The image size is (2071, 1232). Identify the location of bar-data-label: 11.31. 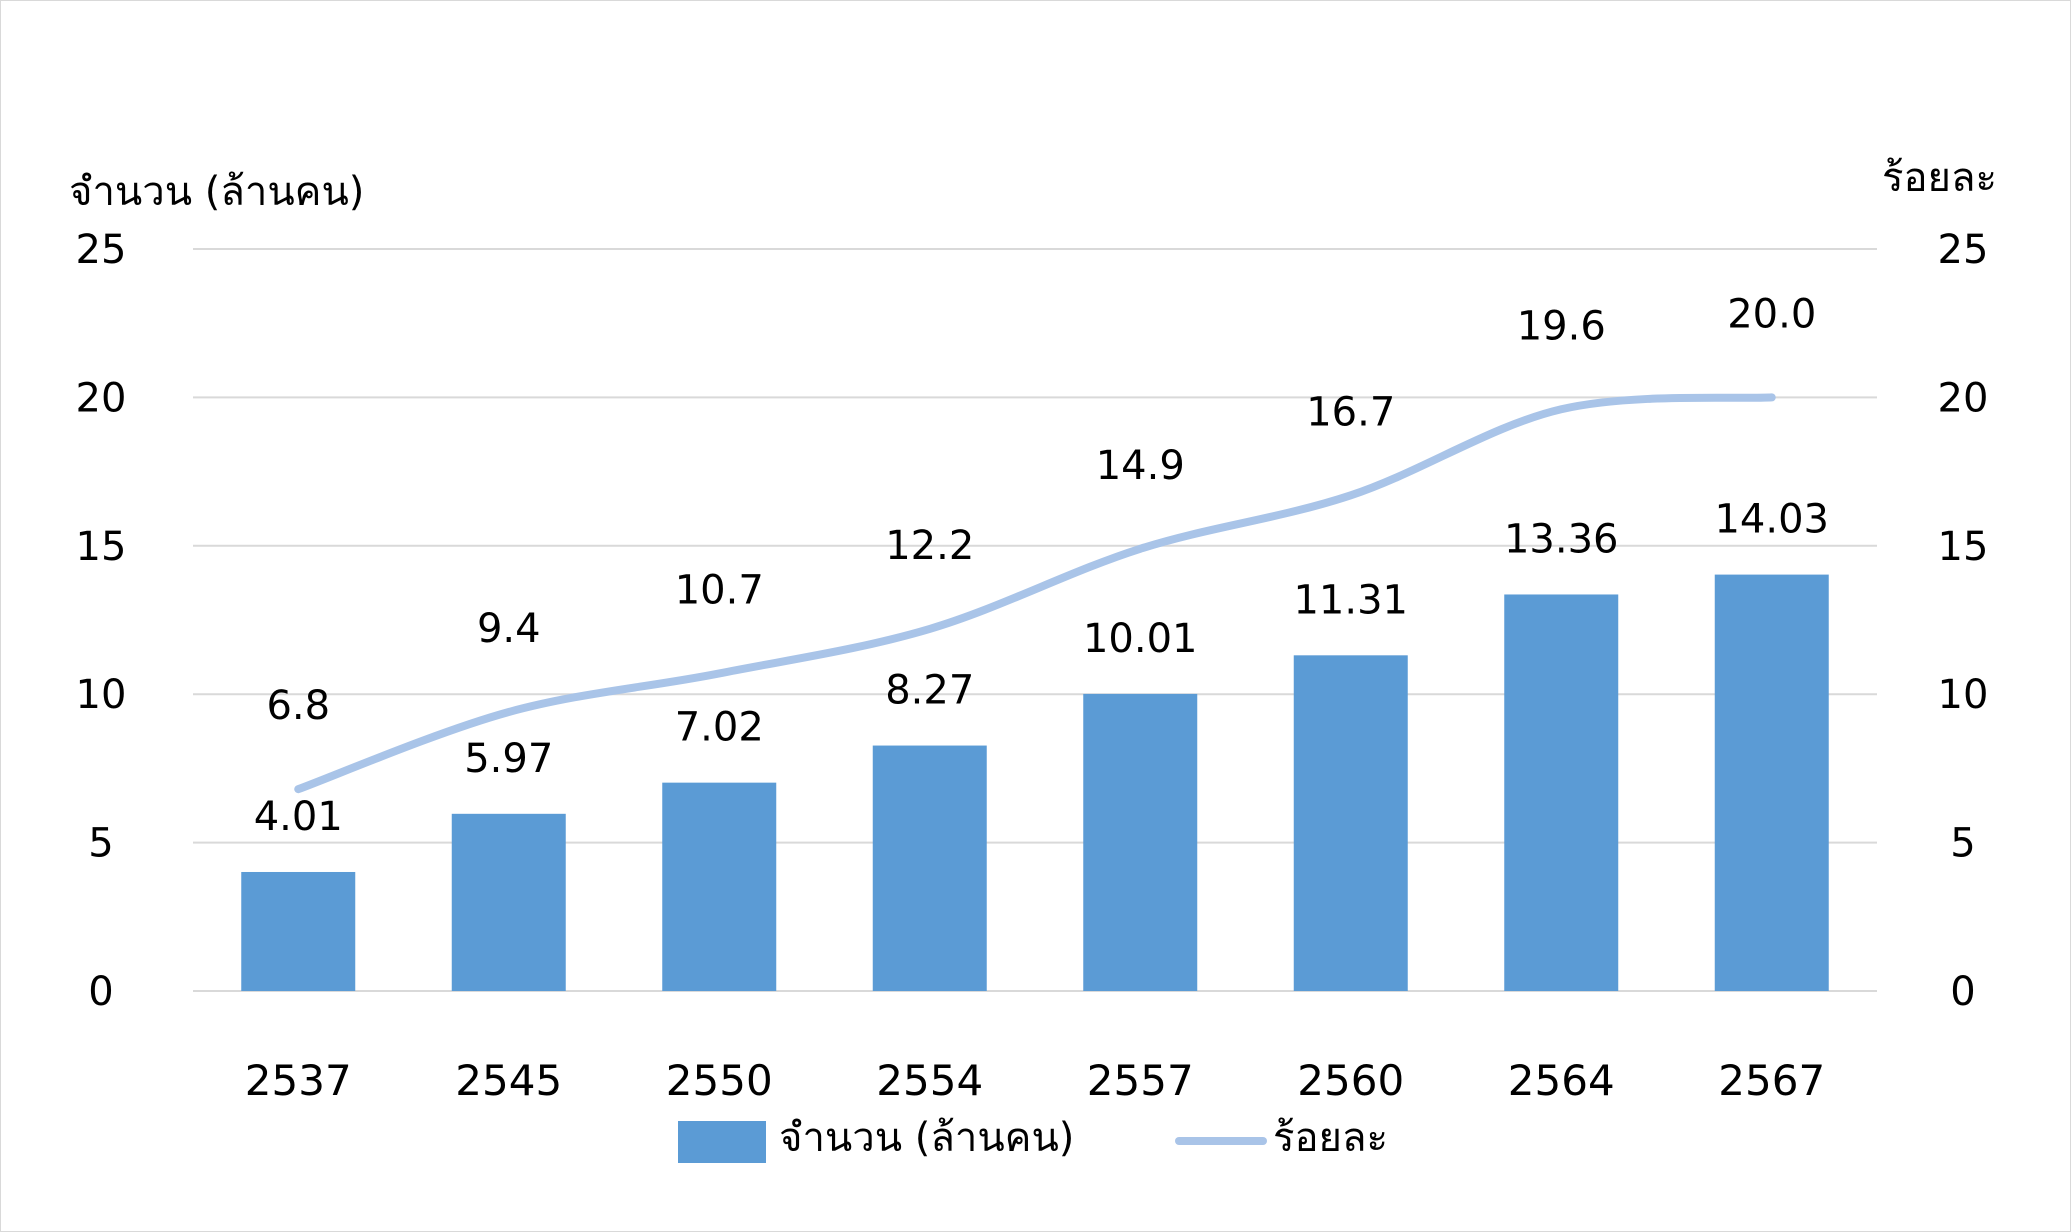
(1350, 600).